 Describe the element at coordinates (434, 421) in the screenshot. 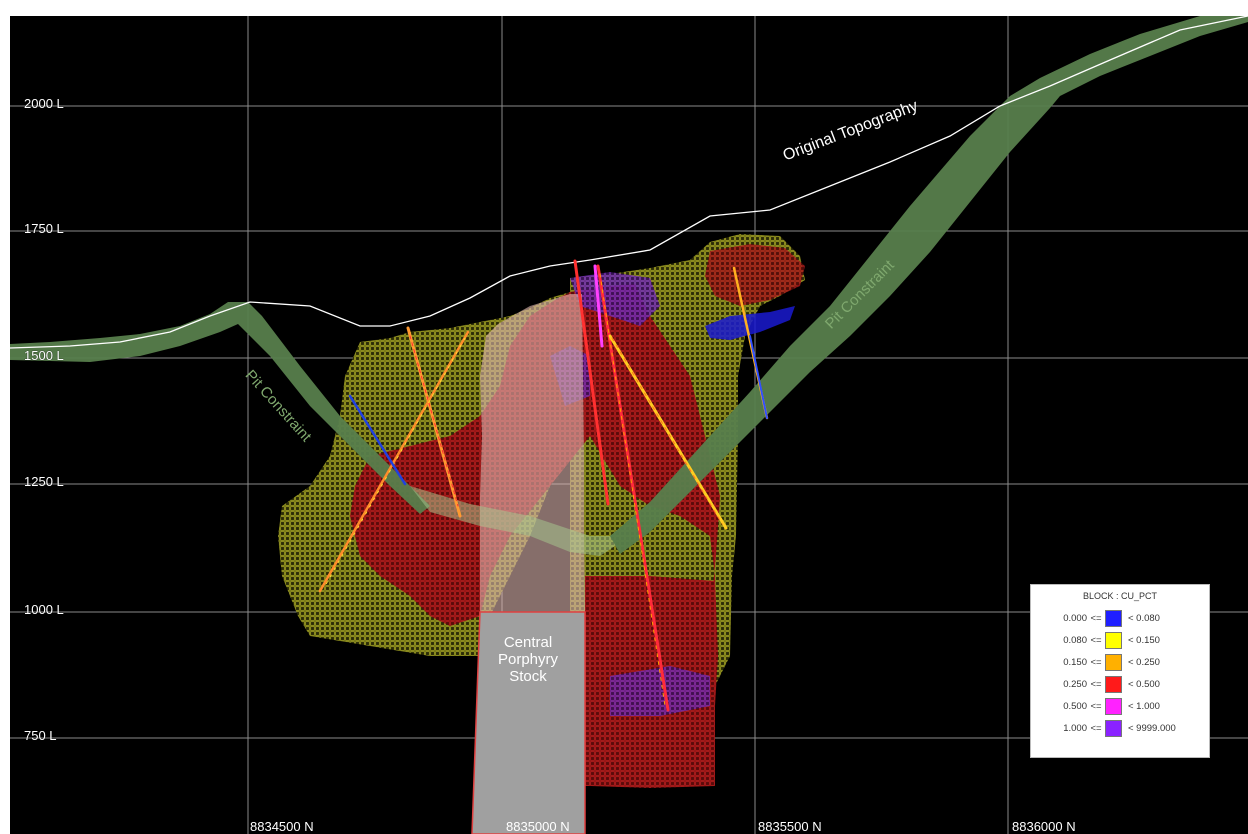

I see `drill-hole-1-core` at that location.